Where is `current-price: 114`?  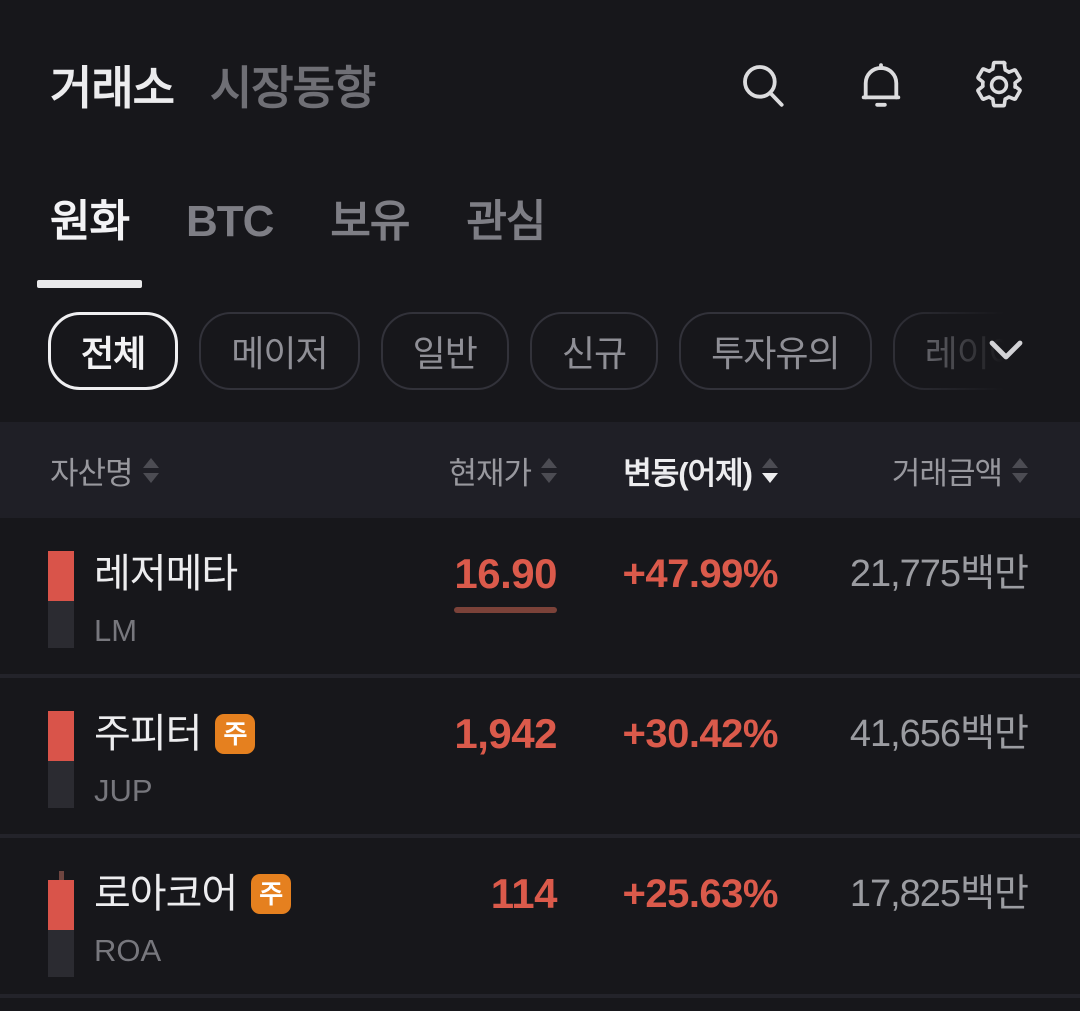 current-price: 114 is located at coordinates (524, 893).